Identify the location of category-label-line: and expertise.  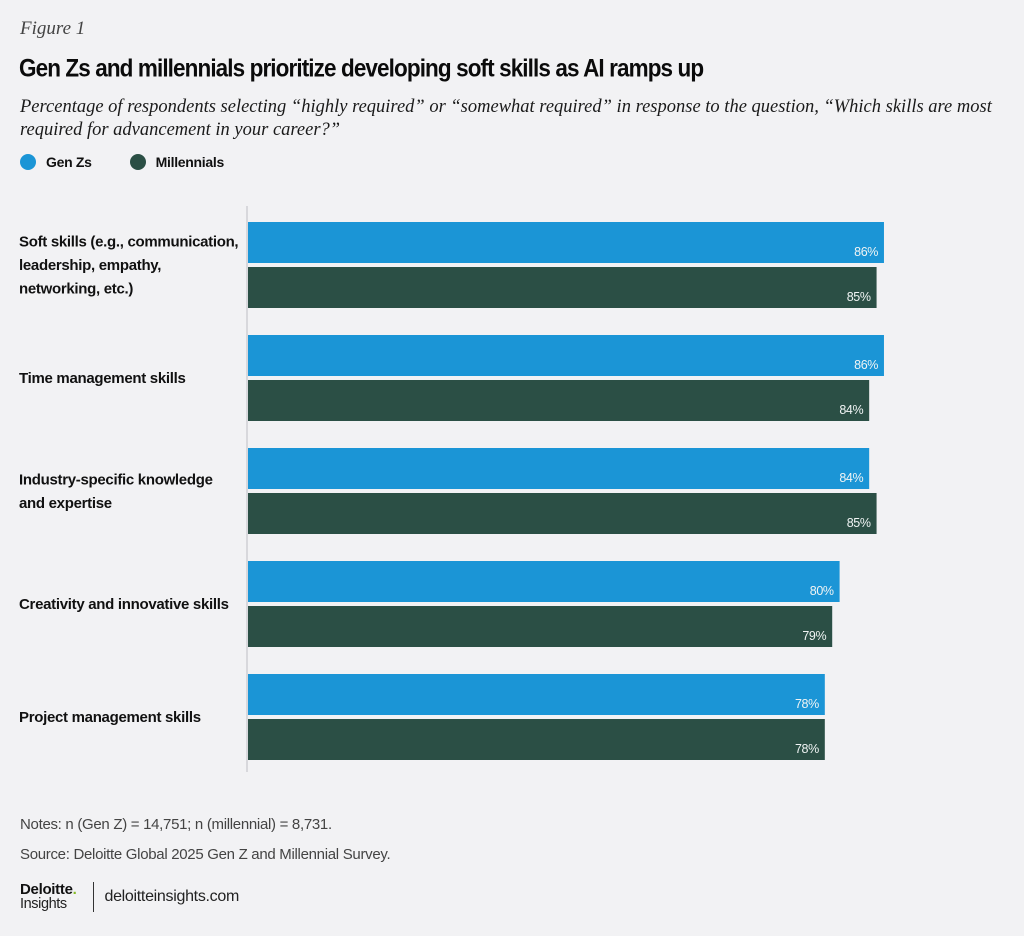
(65, 503).